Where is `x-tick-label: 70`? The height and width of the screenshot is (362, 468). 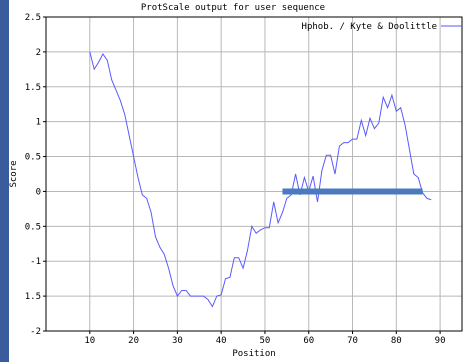 x-tick-label: 70 is located at coordinates (352, 341).